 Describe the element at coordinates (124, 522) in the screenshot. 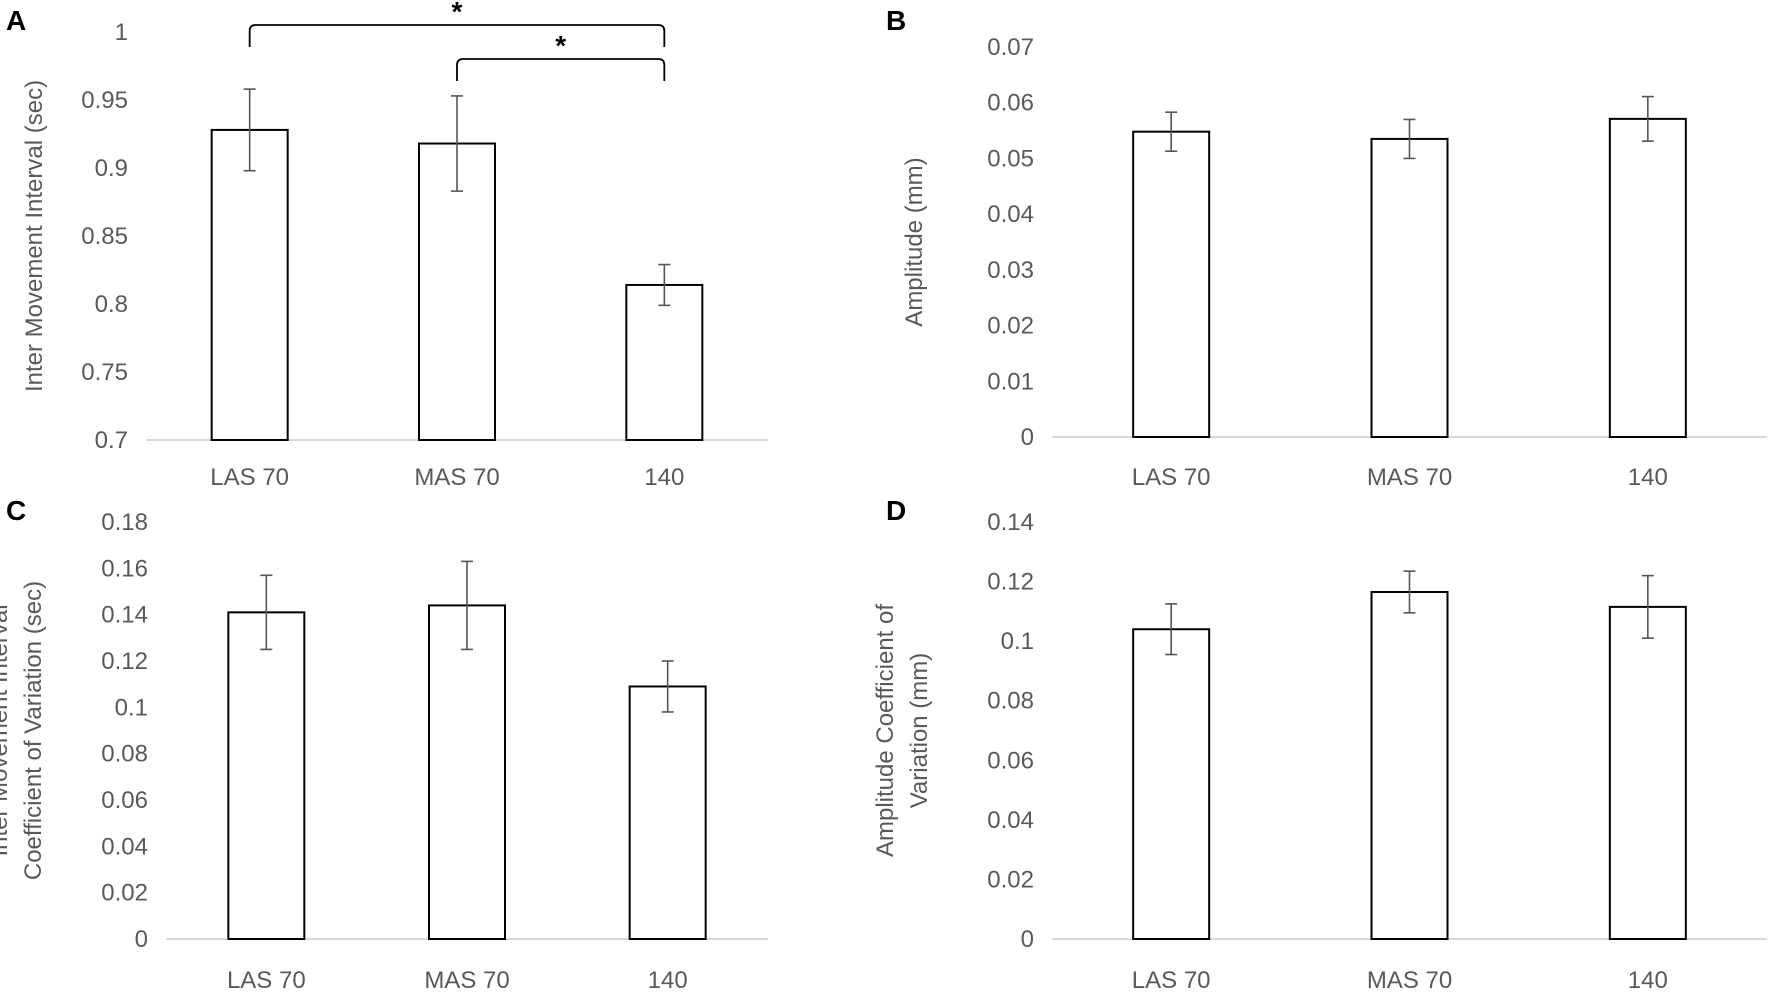

I see `y-tick-label: 0.18` at that location.